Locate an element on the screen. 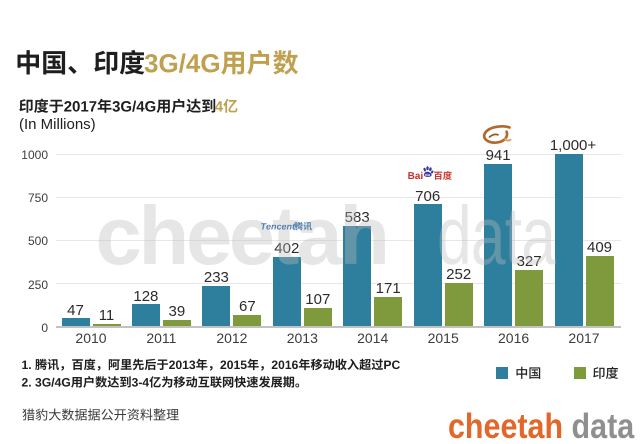  svg-text: du is located at coordinates (427, 174).